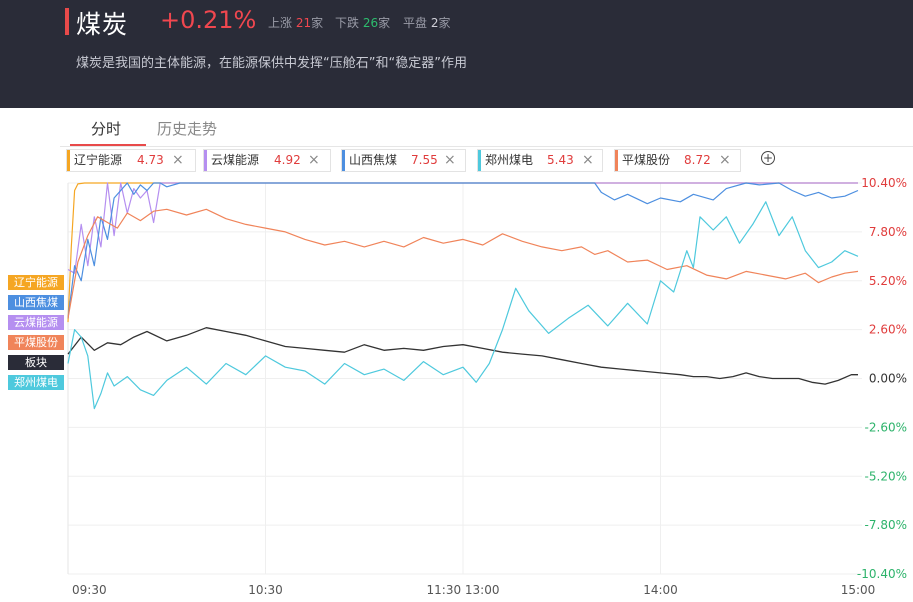  I want to click on tab-history: 历史走势, so click(187, 129).